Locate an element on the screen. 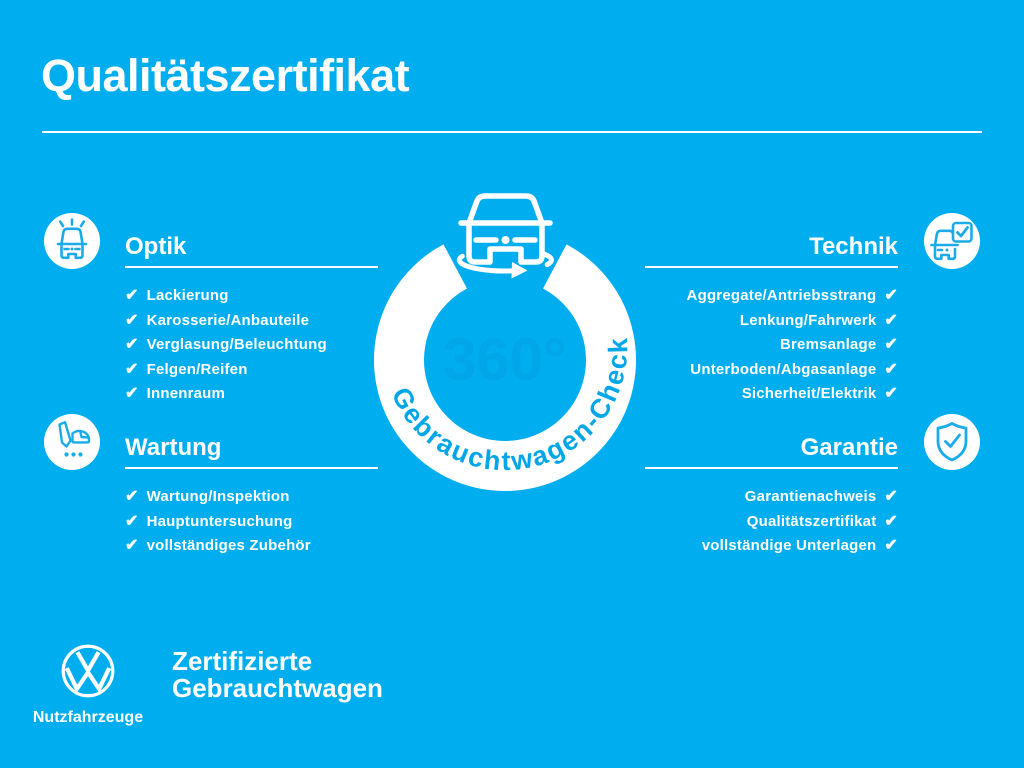 This screenshot has width=1024, height=768. checklist-item-label: Lenkung/Fahrwerk is located at coordinates (808, 320).